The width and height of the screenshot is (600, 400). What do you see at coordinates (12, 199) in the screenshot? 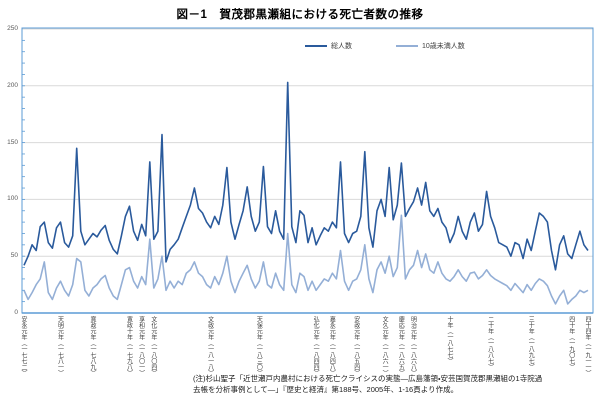
I see `y-tick-label-100: 100` at bounding box center [12, 199].